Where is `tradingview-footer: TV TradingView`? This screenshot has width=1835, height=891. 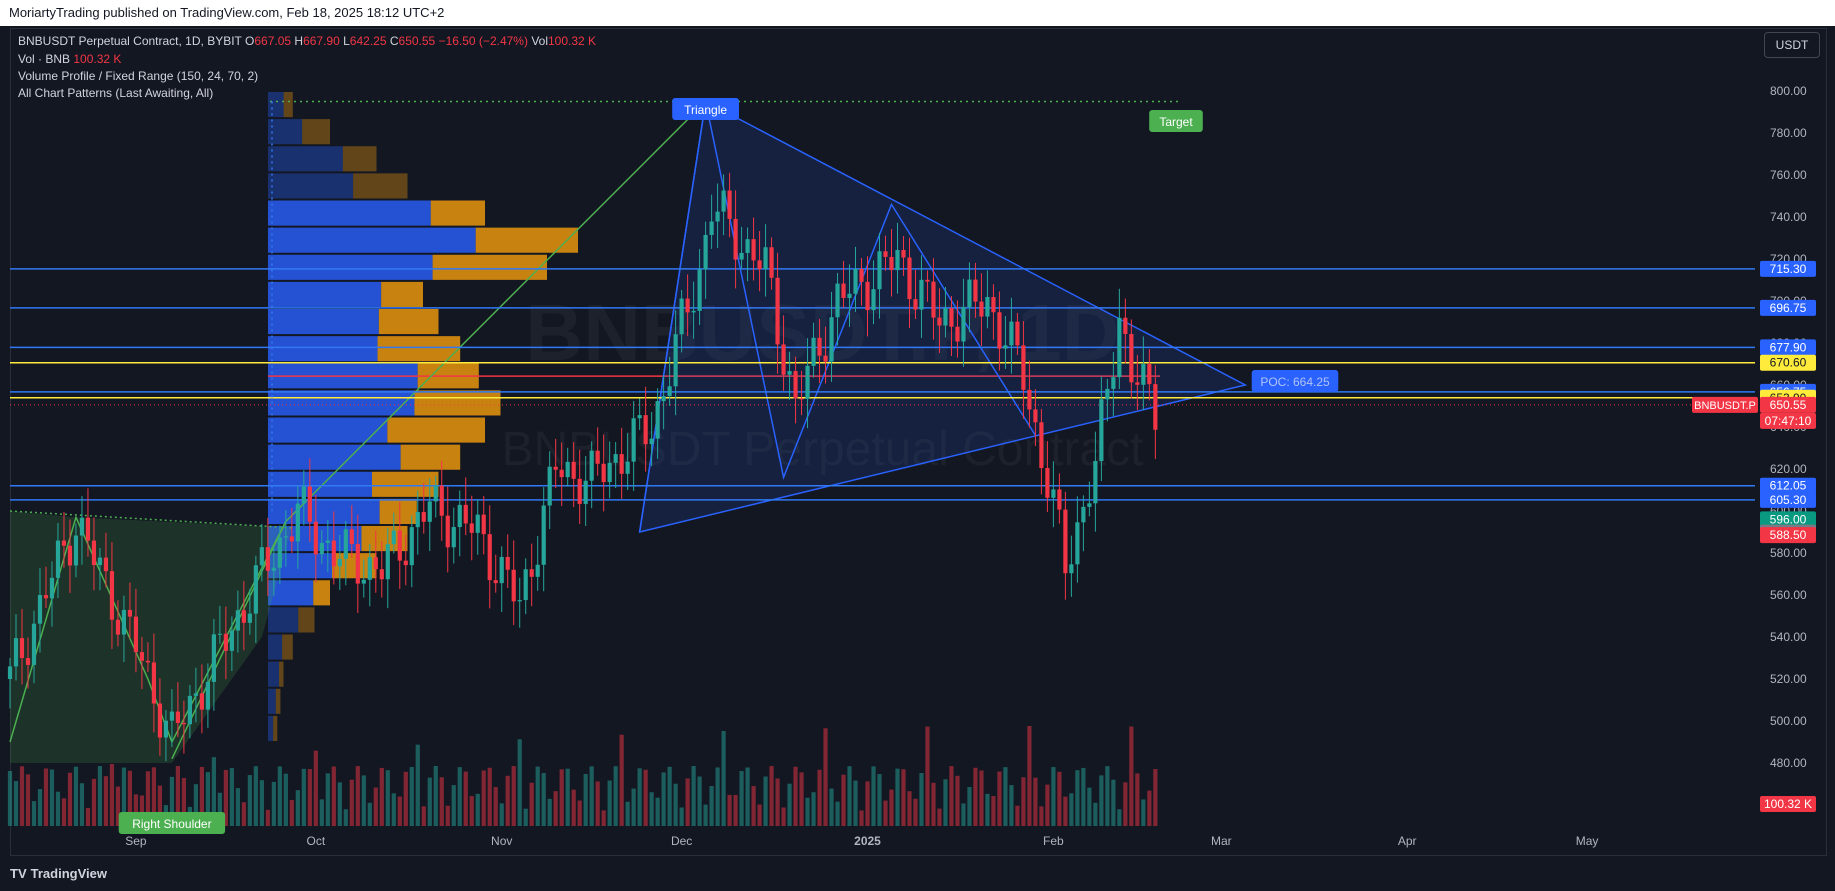
tradingview-footer: TV TradingView is located at coordinates (58, 874).